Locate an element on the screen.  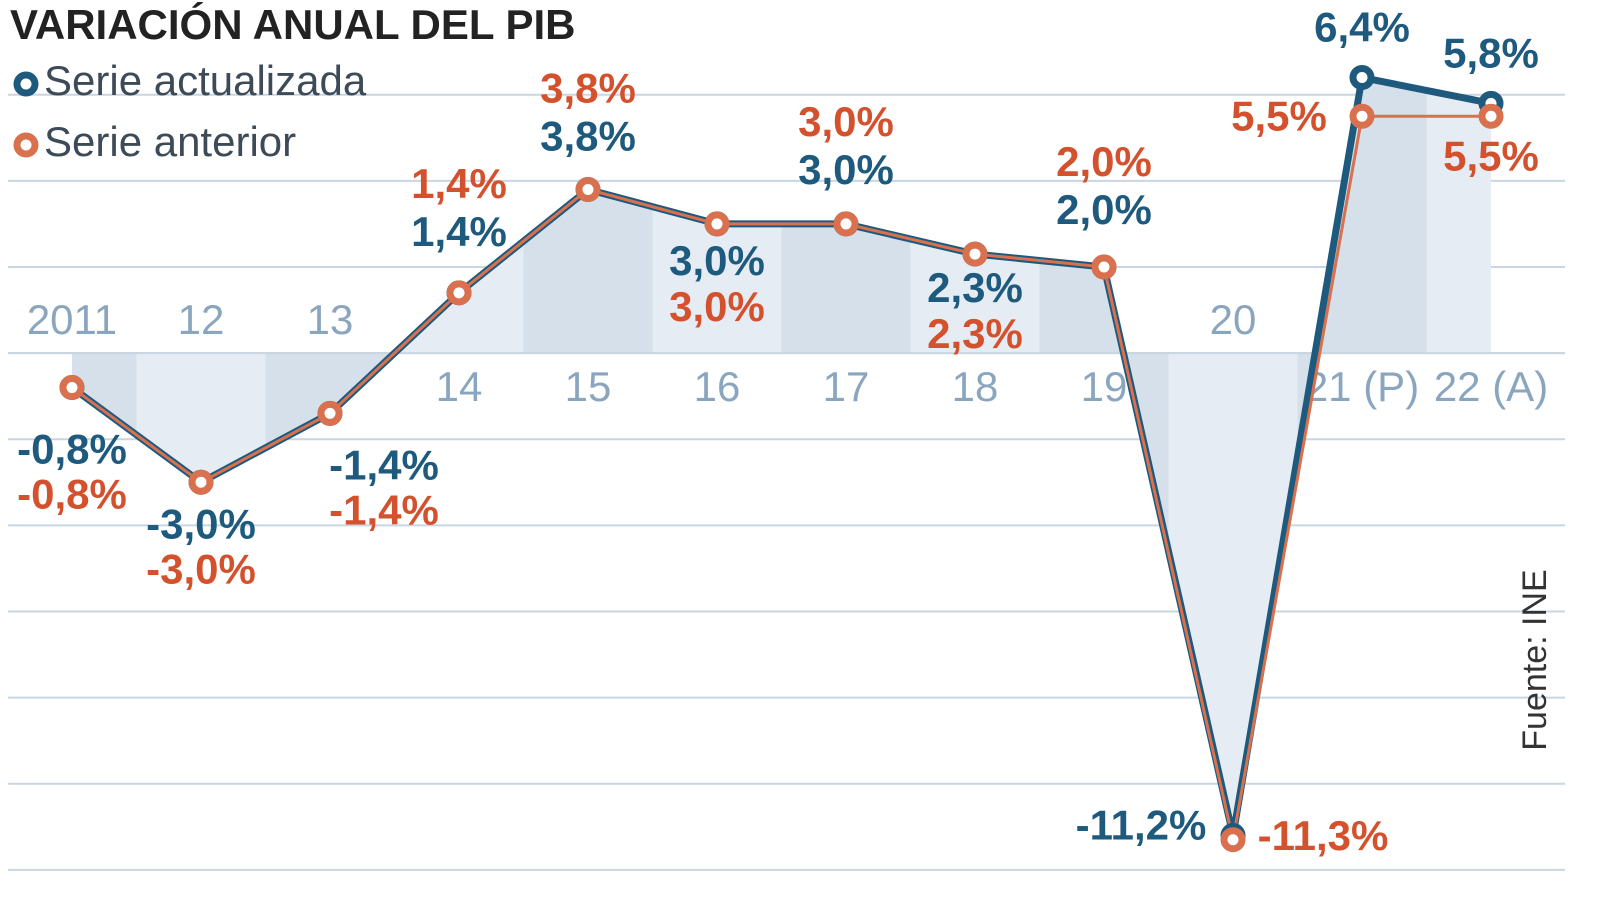
x-tick-label: 15 is located at coordinates (588, 386).